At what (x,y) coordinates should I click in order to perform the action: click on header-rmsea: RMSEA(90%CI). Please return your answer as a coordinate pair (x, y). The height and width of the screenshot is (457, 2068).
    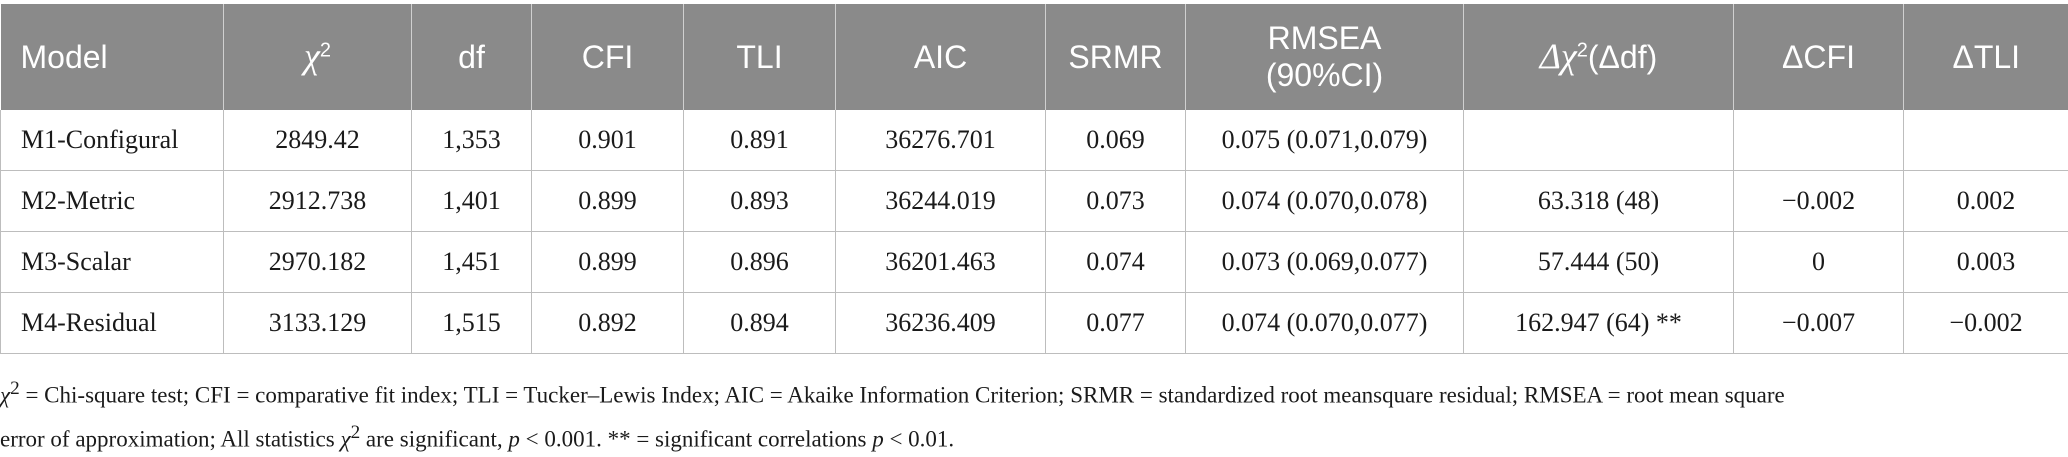
    Looking at the image, I should click on (1325, 57).